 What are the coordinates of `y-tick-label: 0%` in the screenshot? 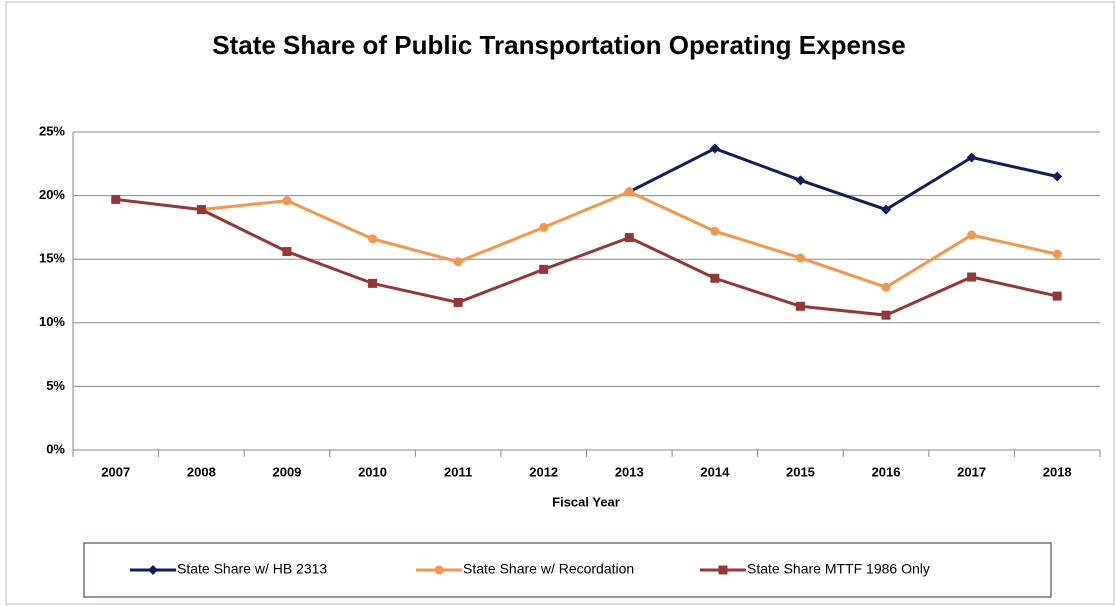 It's located at (55, 448).